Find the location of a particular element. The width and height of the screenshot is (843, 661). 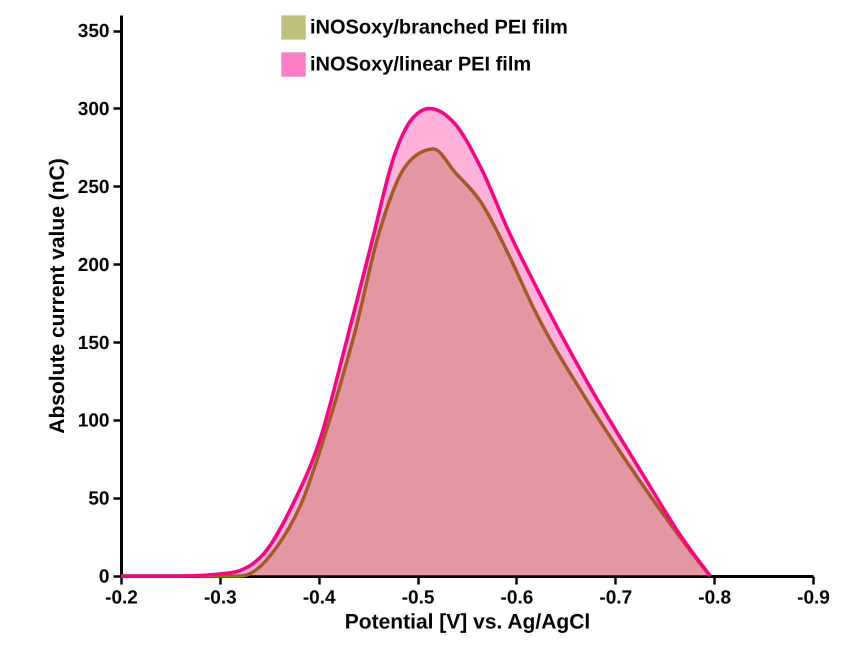

y-tick-label: 200 is located at coordinates (94, 265).